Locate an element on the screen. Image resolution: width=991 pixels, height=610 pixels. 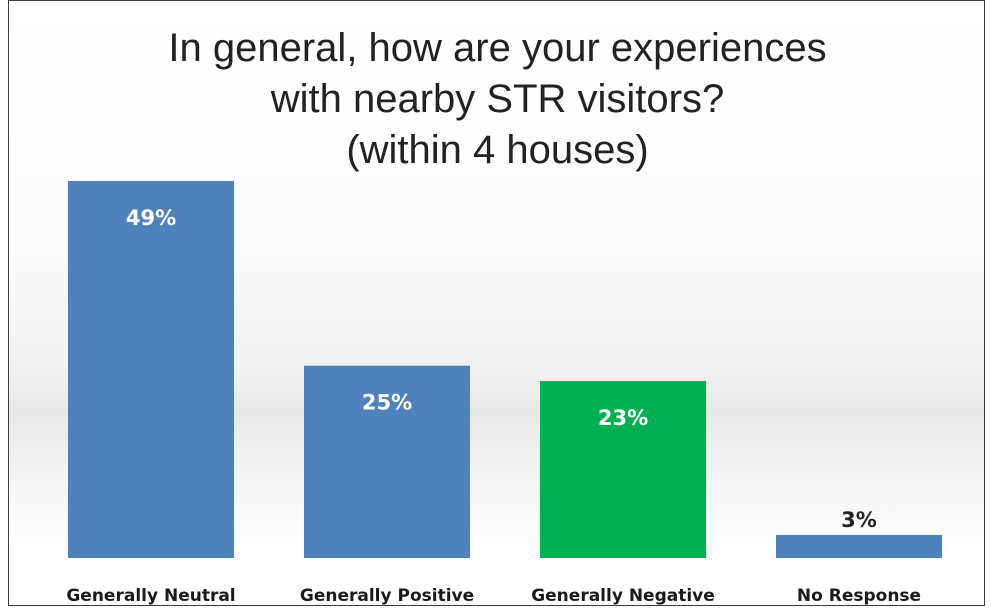
chart-title-line-2: with nearby STR visitors? is located at coordinates (497, 99).